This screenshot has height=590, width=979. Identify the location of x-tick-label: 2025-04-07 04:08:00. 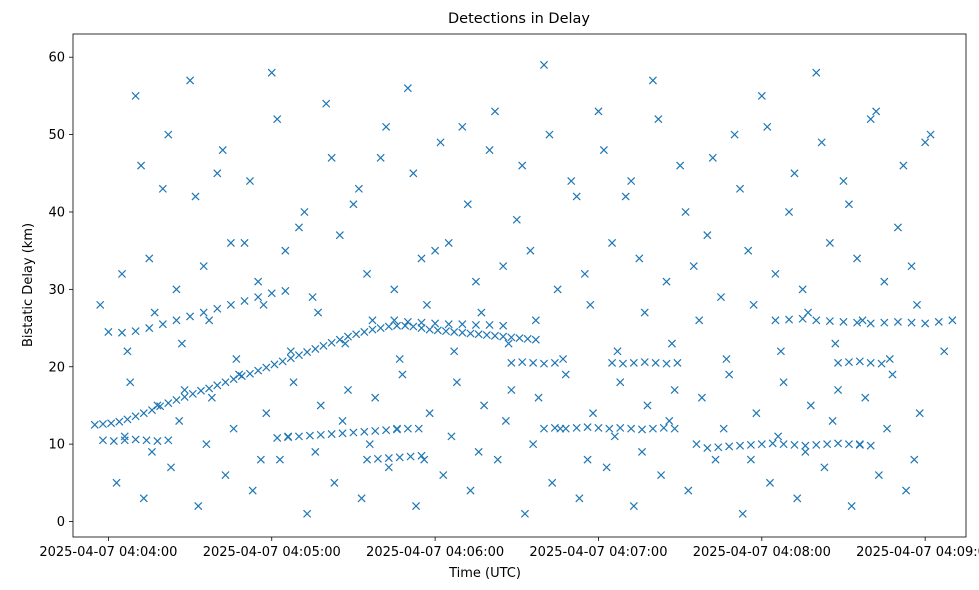
(762, 552).